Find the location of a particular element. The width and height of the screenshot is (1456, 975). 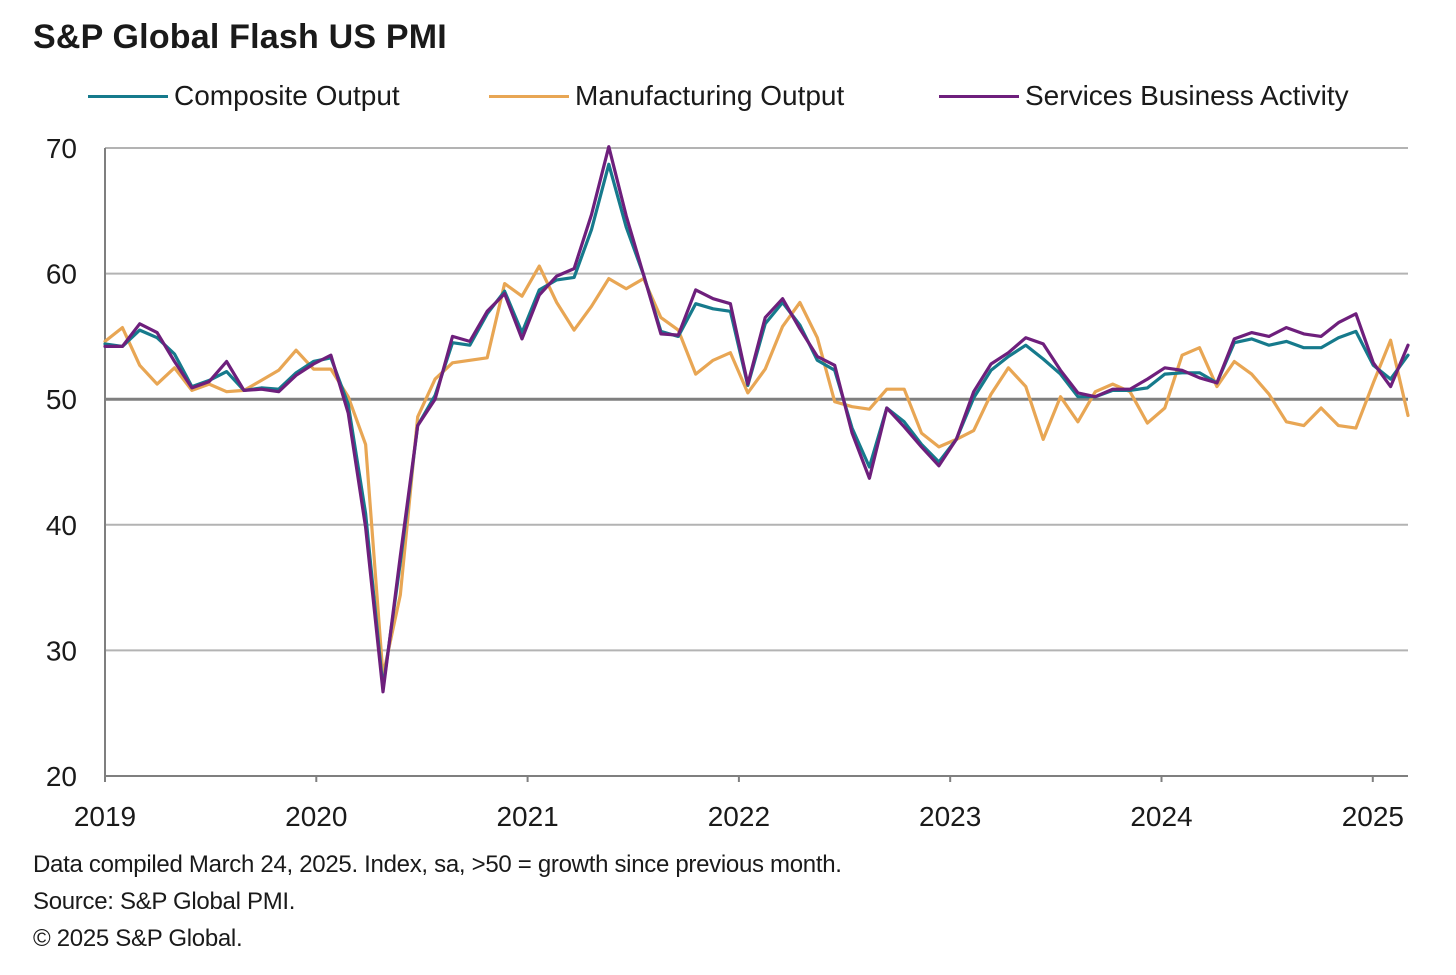

legend-label-services: Services Business Activity is located at coordinates (1187, 95).